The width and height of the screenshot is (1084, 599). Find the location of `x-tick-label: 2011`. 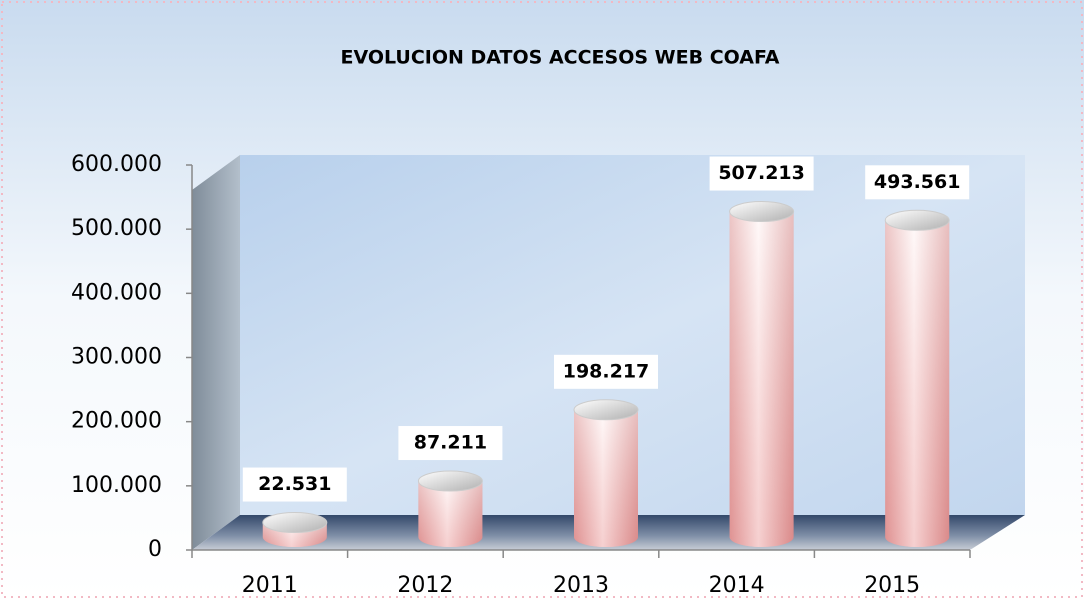

x-tick-label: 2011 is located at coordinates (270, 585).